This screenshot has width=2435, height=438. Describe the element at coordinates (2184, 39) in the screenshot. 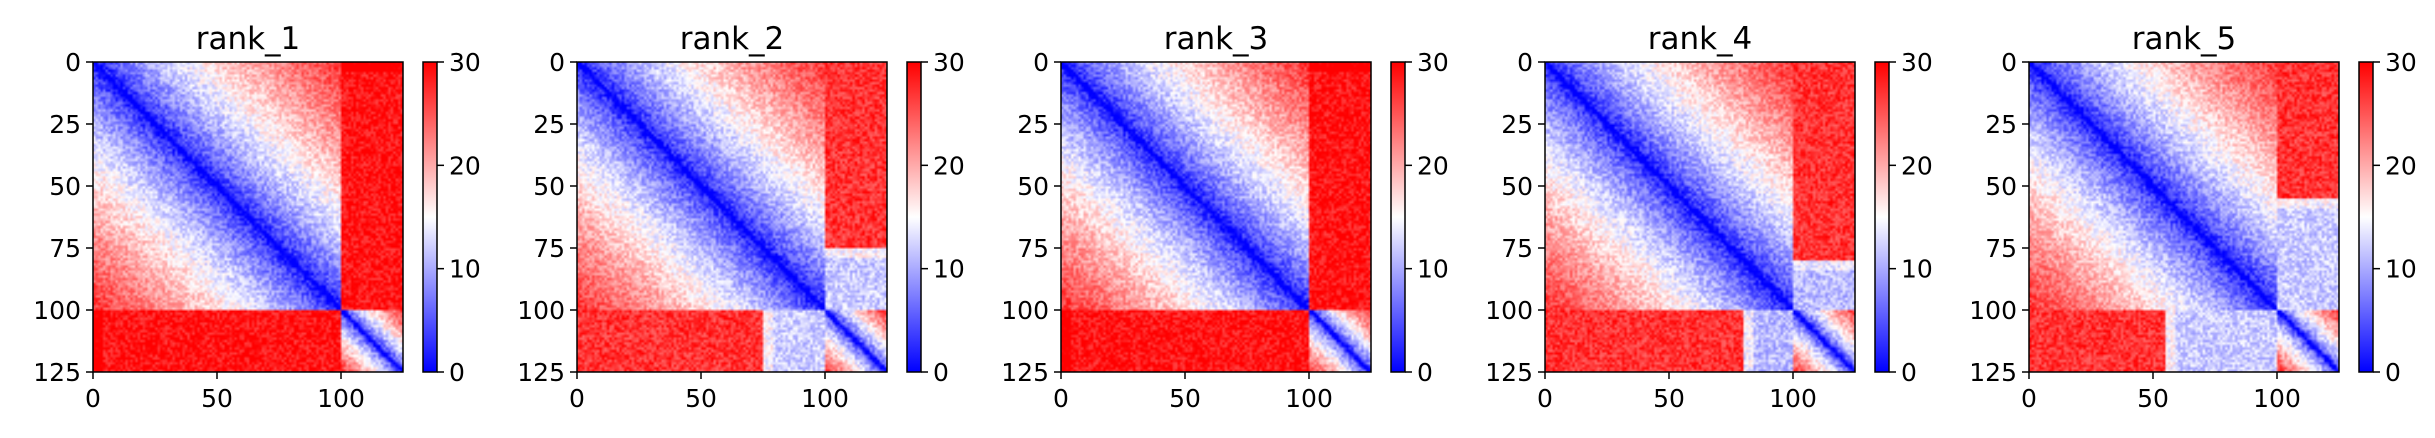

I see `subplot-title: rank_5` at that location.